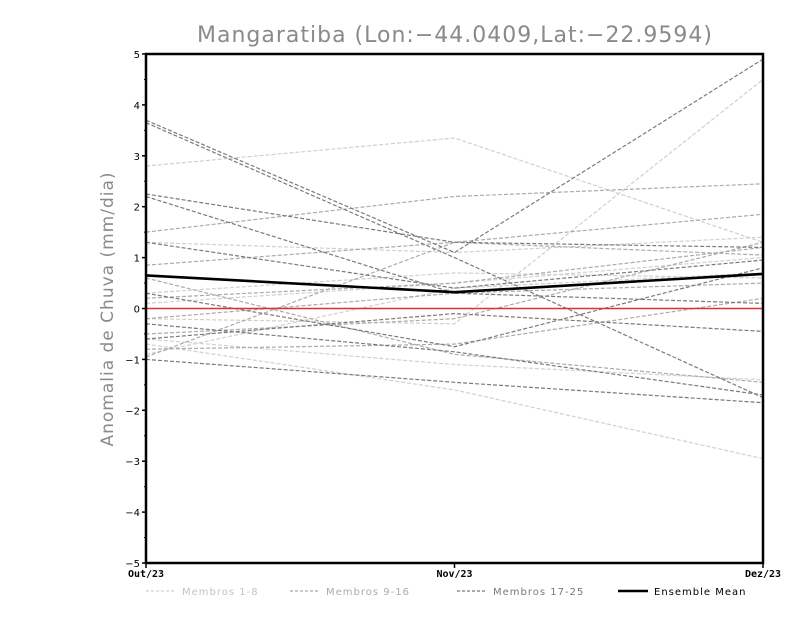 The image size is (800, 618). Describe the element at coordinates (146, 574) in the screenshot. I see `x-tick-label: Out/23` at that location.